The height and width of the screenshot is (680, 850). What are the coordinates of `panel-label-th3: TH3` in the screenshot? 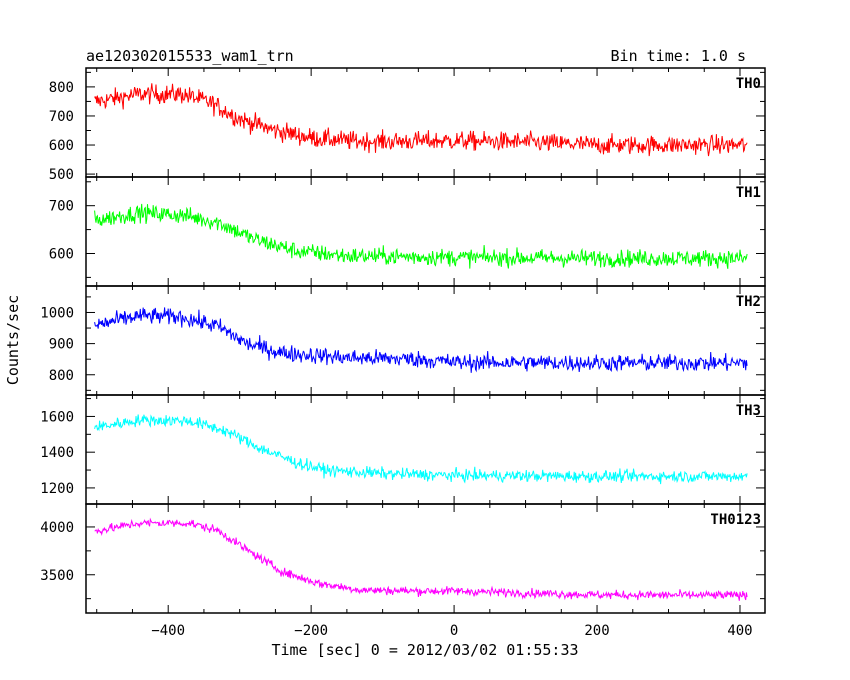 It's located at (748, 411).